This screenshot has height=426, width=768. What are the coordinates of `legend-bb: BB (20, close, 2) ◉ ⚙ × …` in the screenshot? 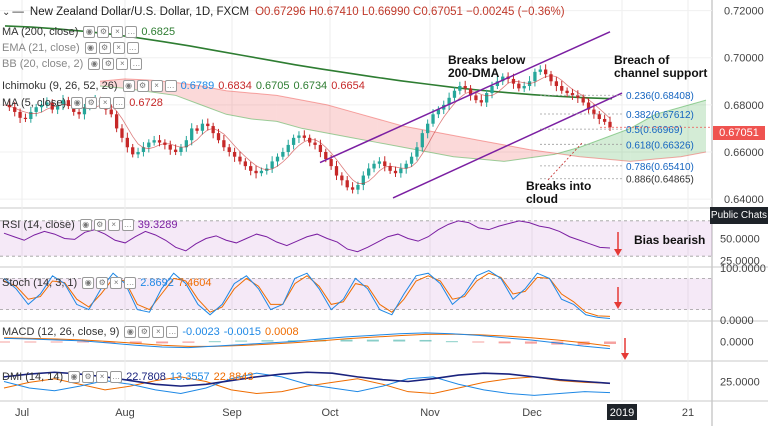 It's located at (72, 64).